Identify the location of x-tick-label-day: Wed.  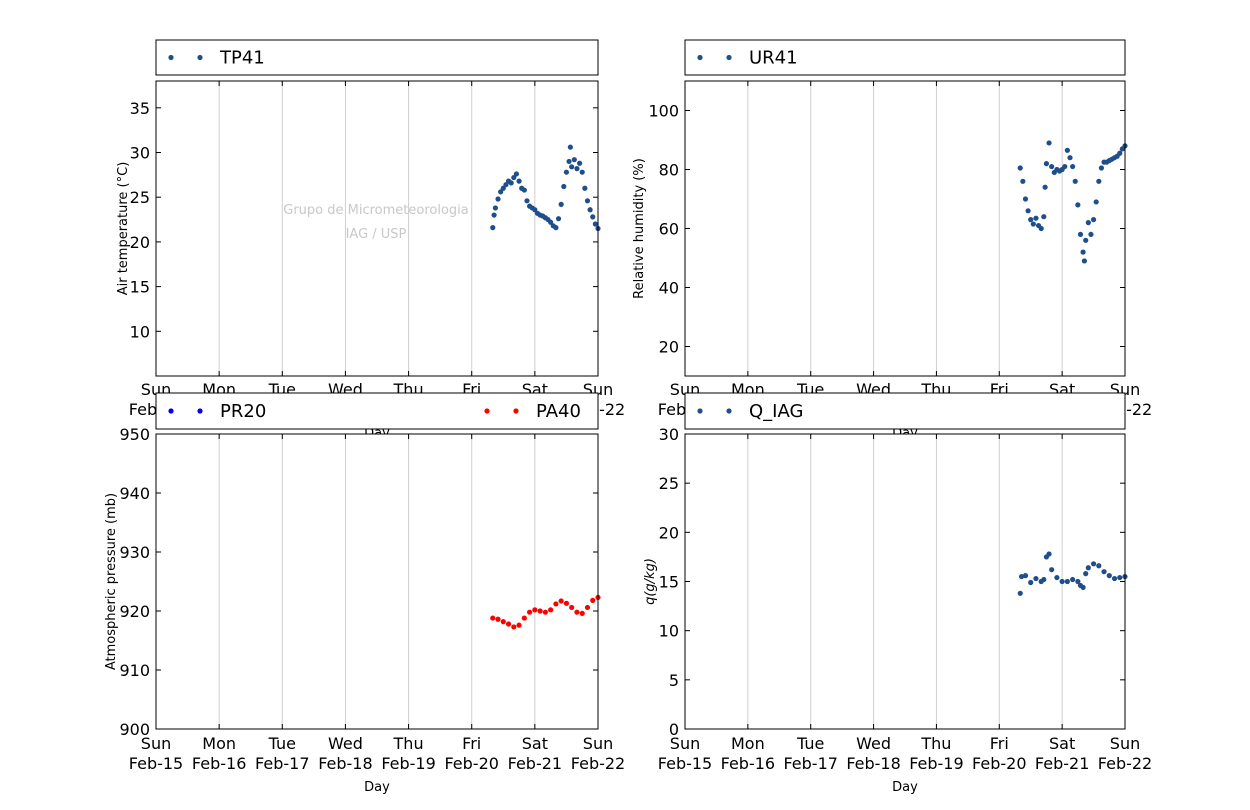
(873, 743).